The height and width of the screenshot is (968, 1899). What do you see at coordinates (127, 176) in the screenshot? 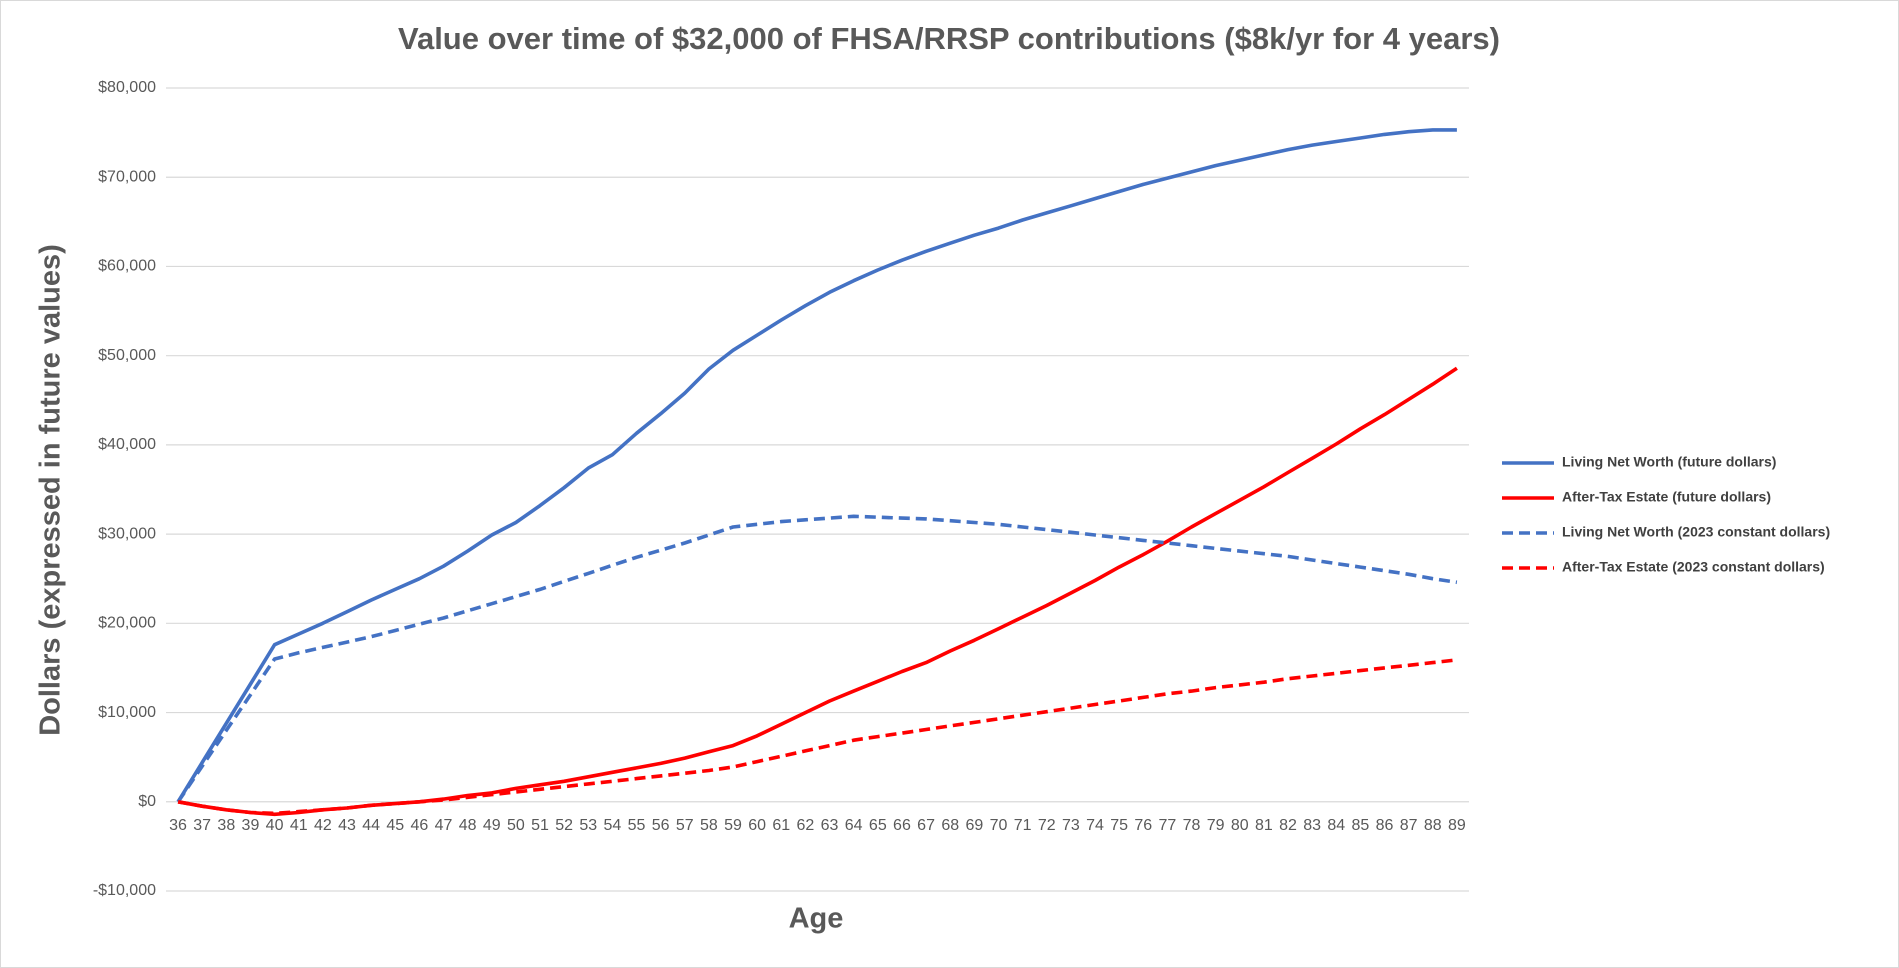
I see `y-tick-label: $70,000` at bounding box center [127, 176].